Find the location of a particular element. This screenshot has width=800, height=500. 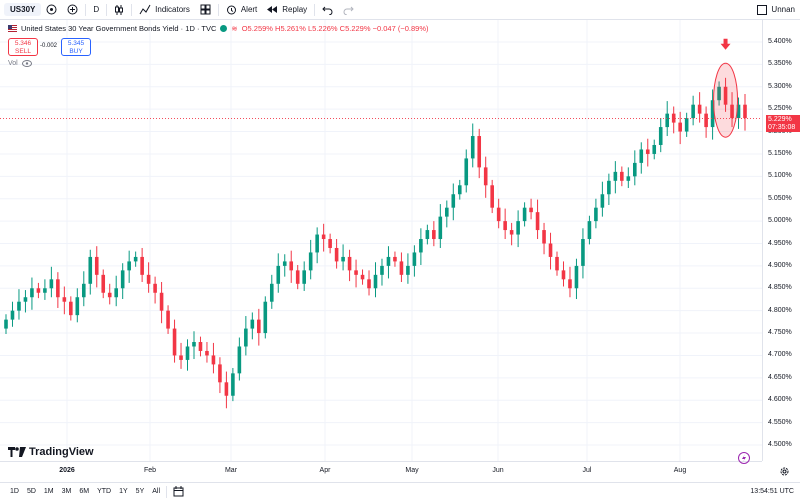

utc-clock: 13:54:51 UTC is located at coordinates (772, 491).